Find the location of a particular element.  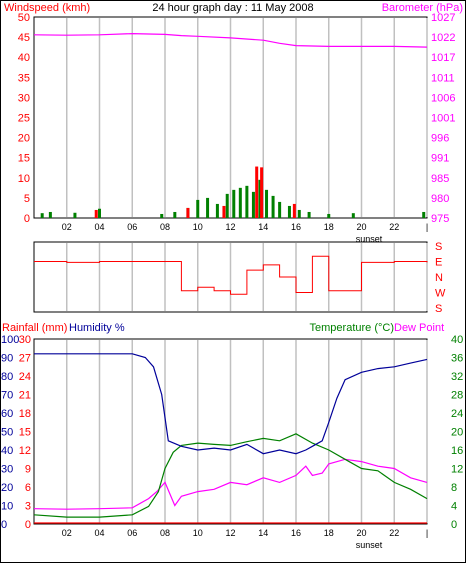

barometer-y-tick: 1011 is located at coordinates (443, 78).